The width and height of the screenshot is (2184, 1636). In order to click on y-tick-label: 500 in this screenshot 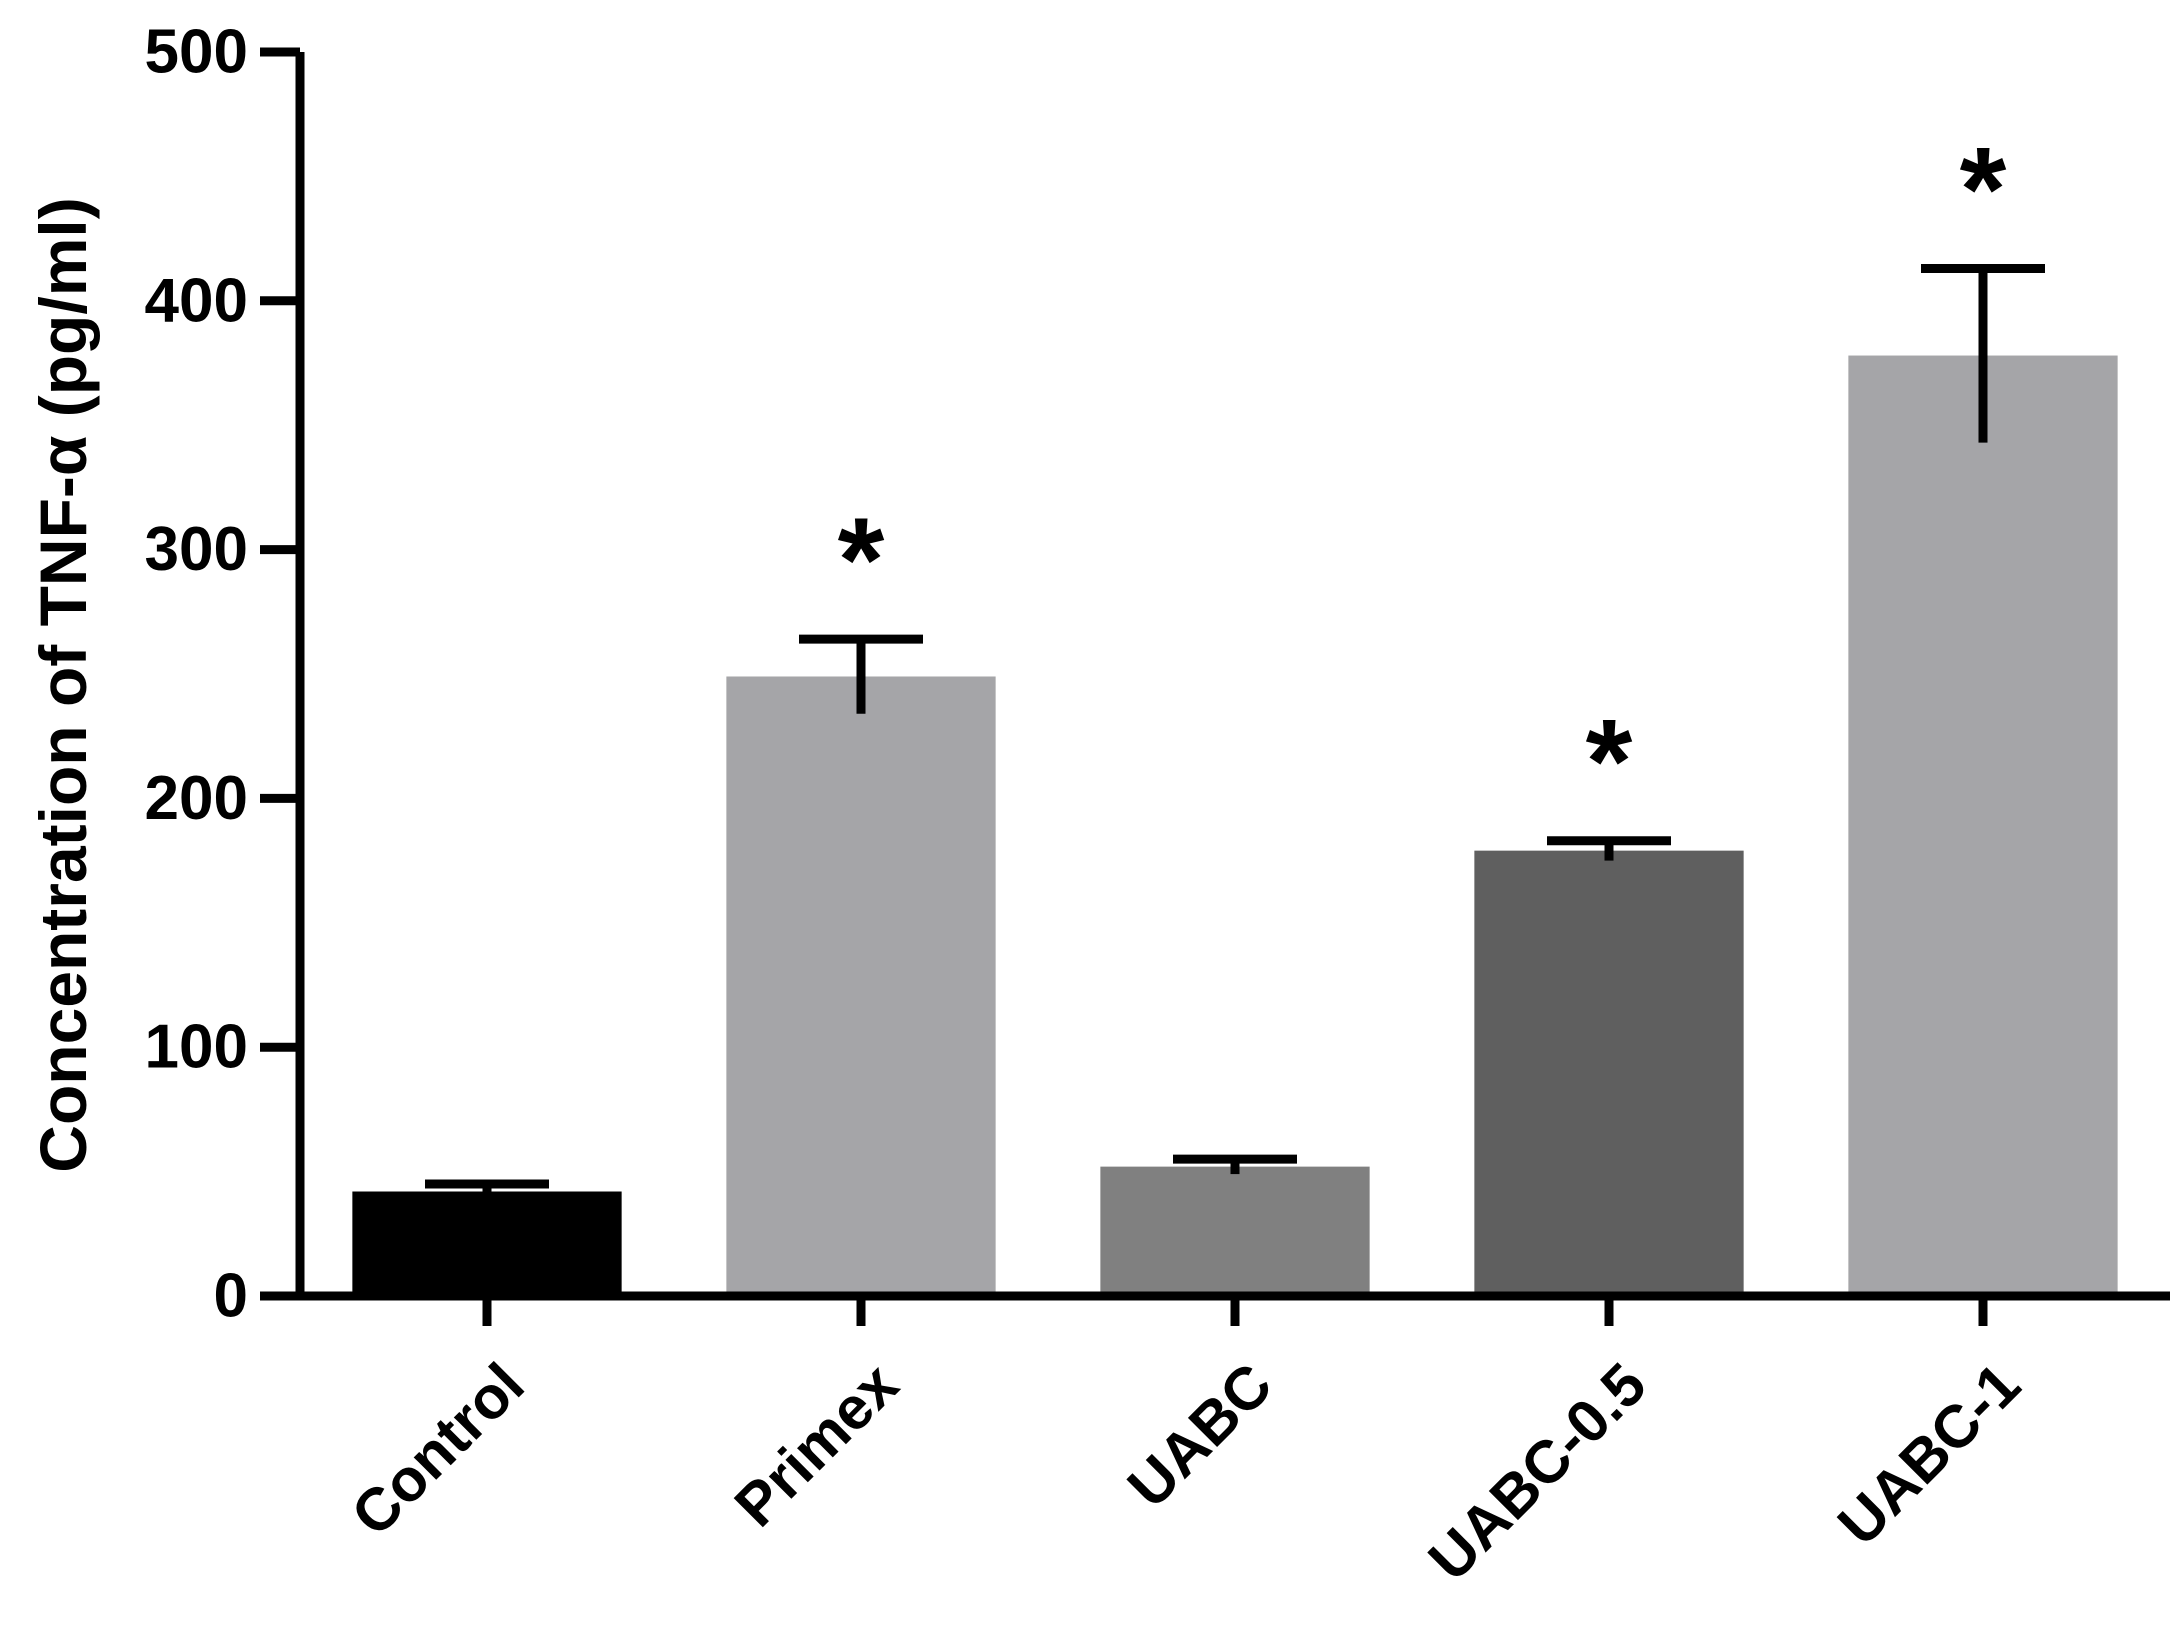, I will do `click(196, 52)`.